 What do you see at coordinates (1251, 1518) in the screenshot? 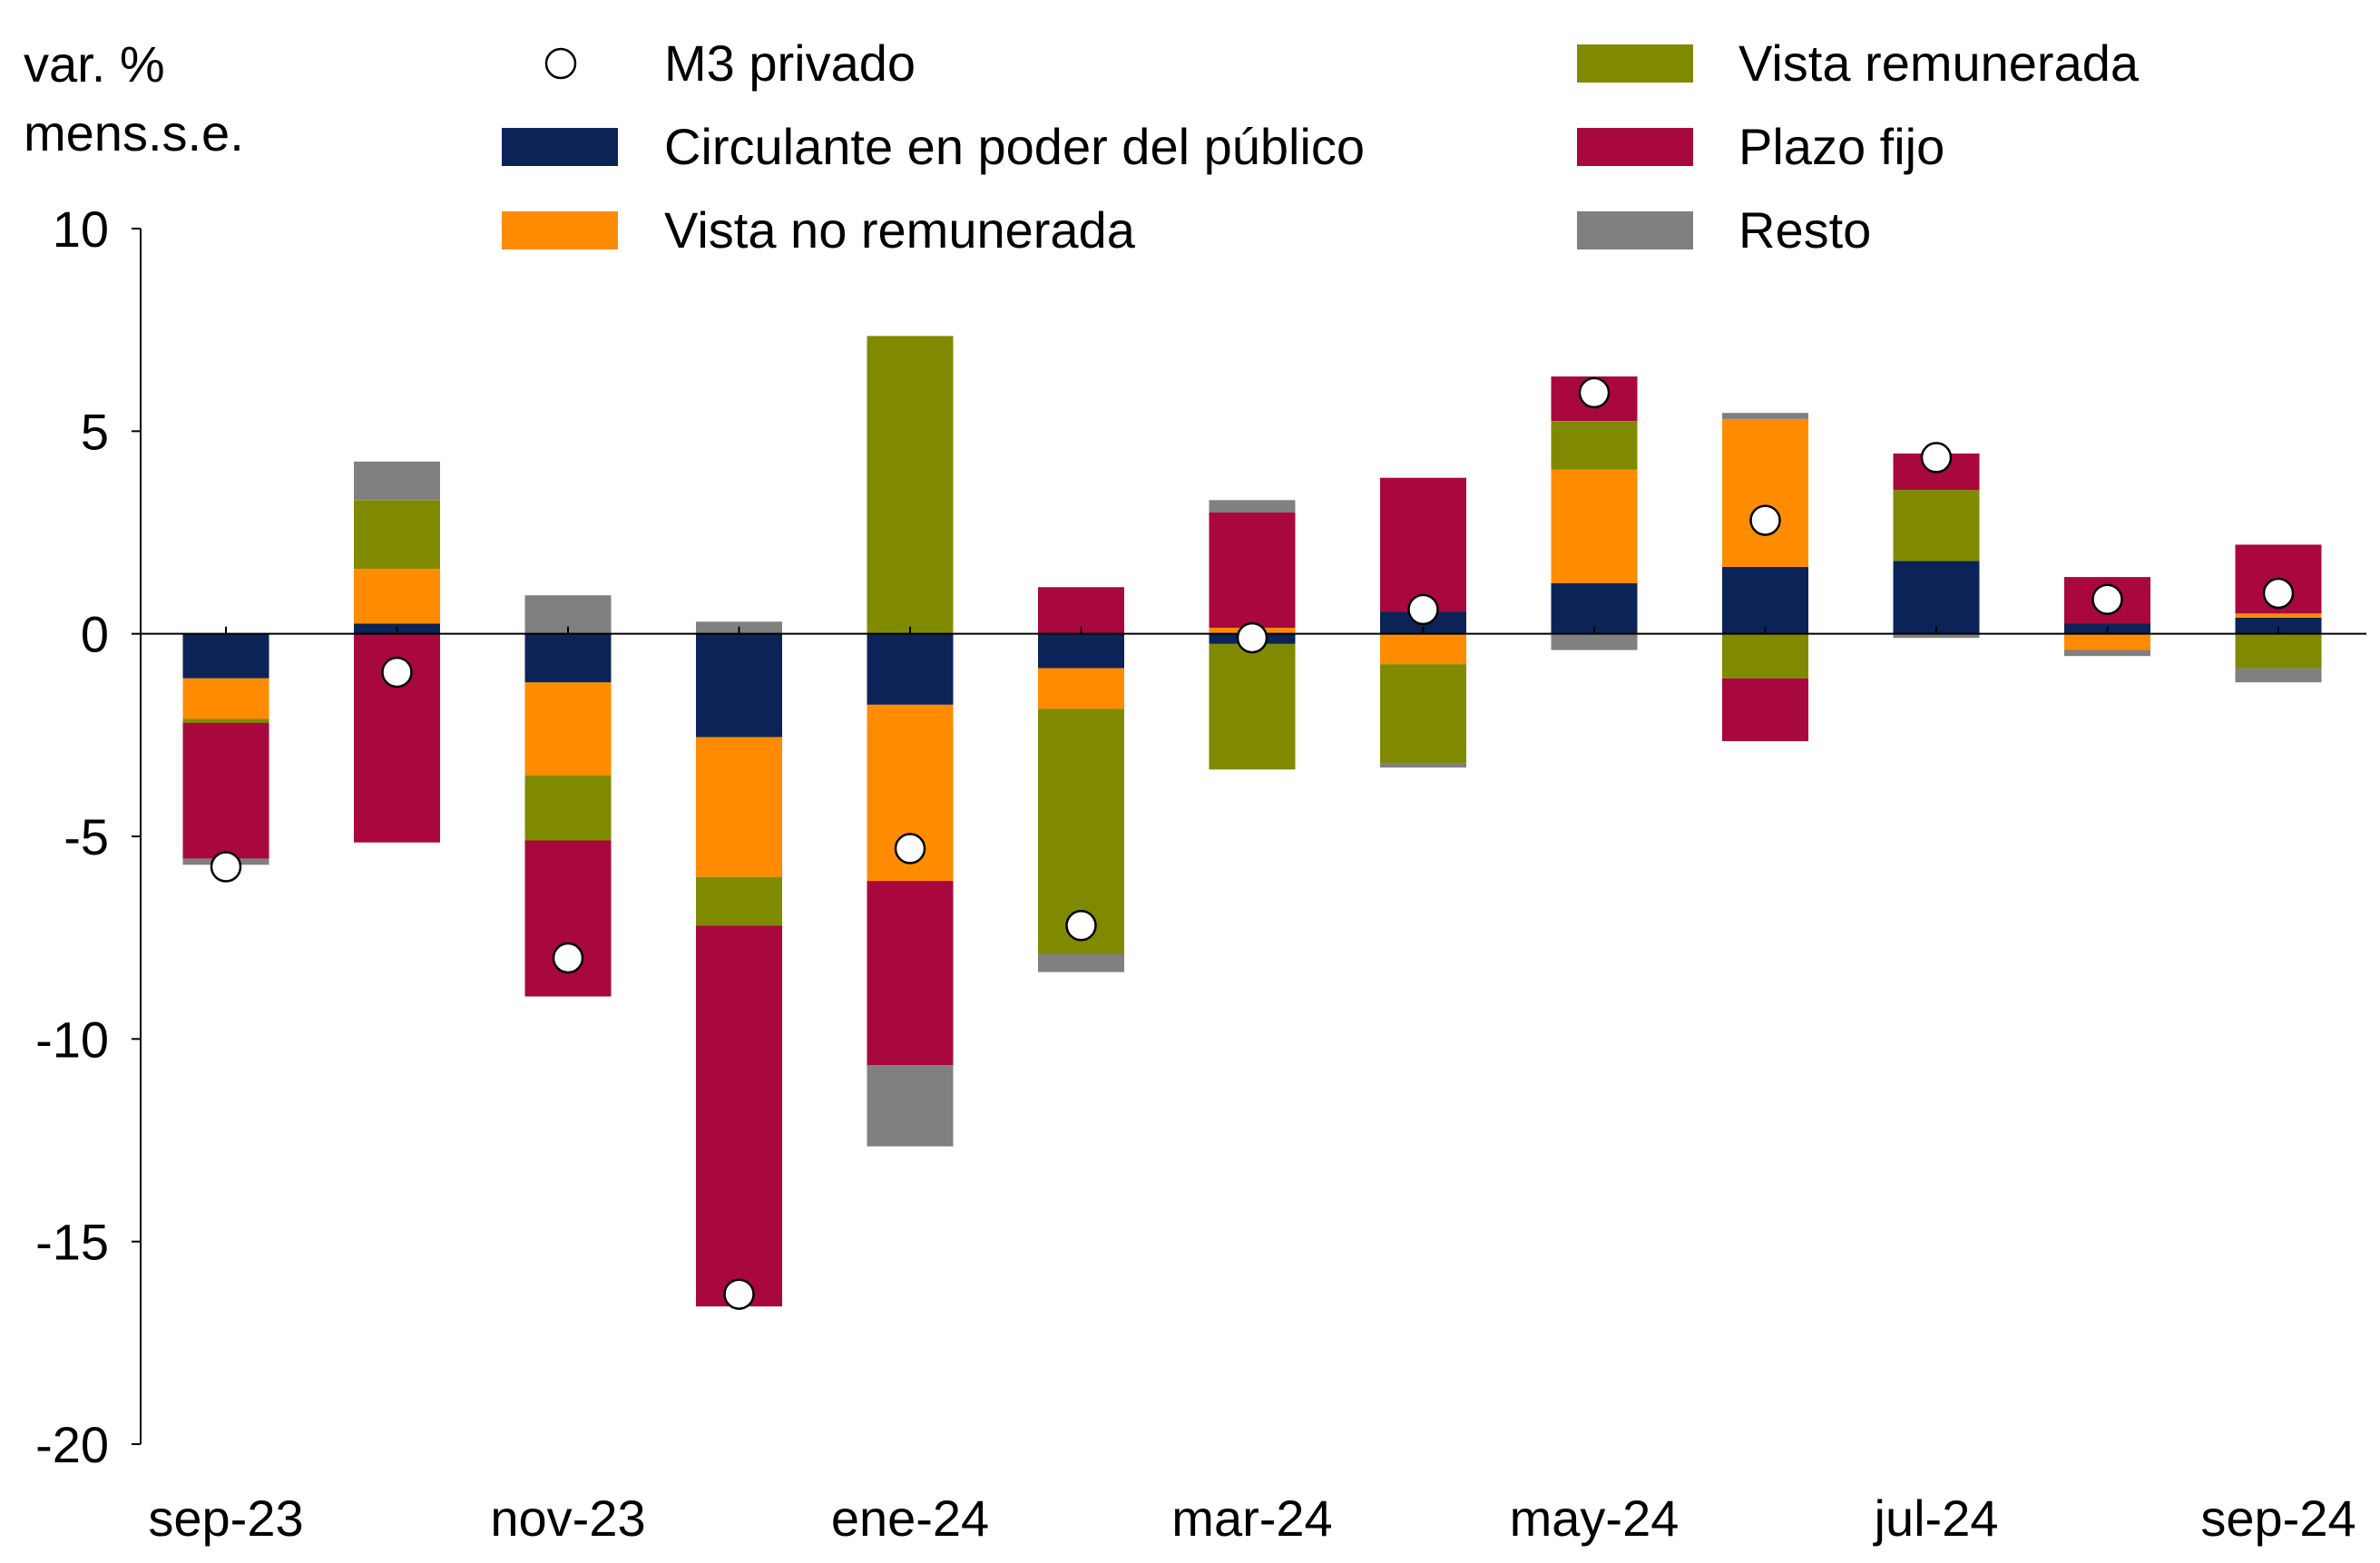
I see `x-tick-label: mar-24` at bounding box center [1251, 1518].